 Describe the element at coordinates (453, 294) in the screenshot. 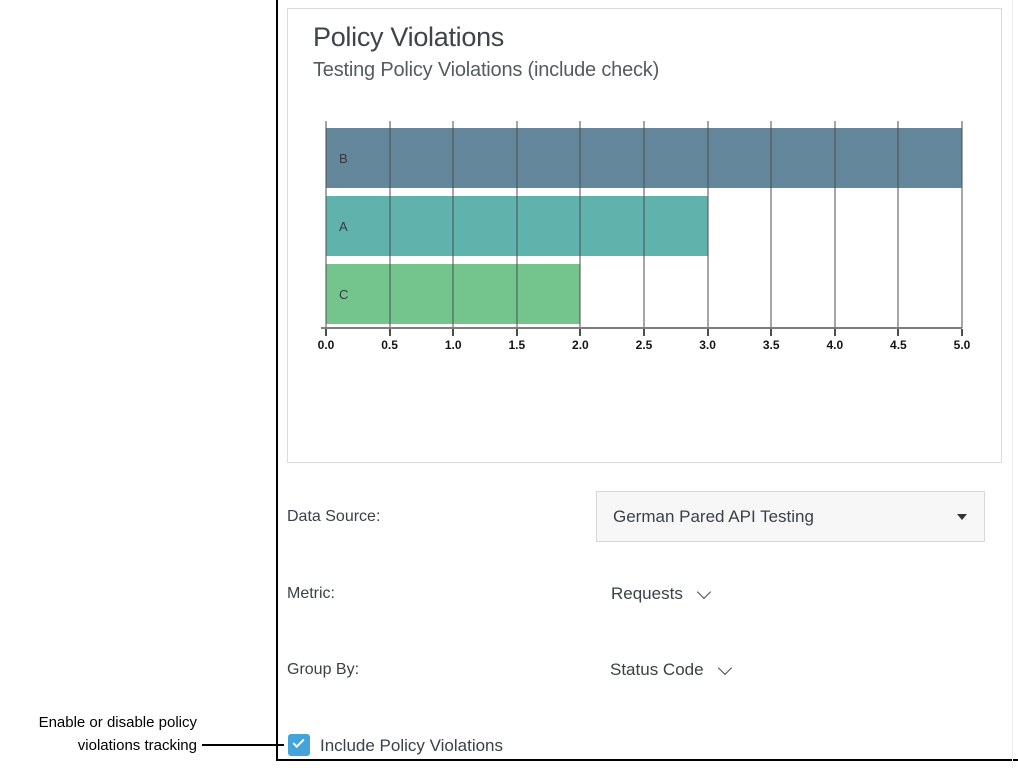

I see `bar-c: C` at that location.